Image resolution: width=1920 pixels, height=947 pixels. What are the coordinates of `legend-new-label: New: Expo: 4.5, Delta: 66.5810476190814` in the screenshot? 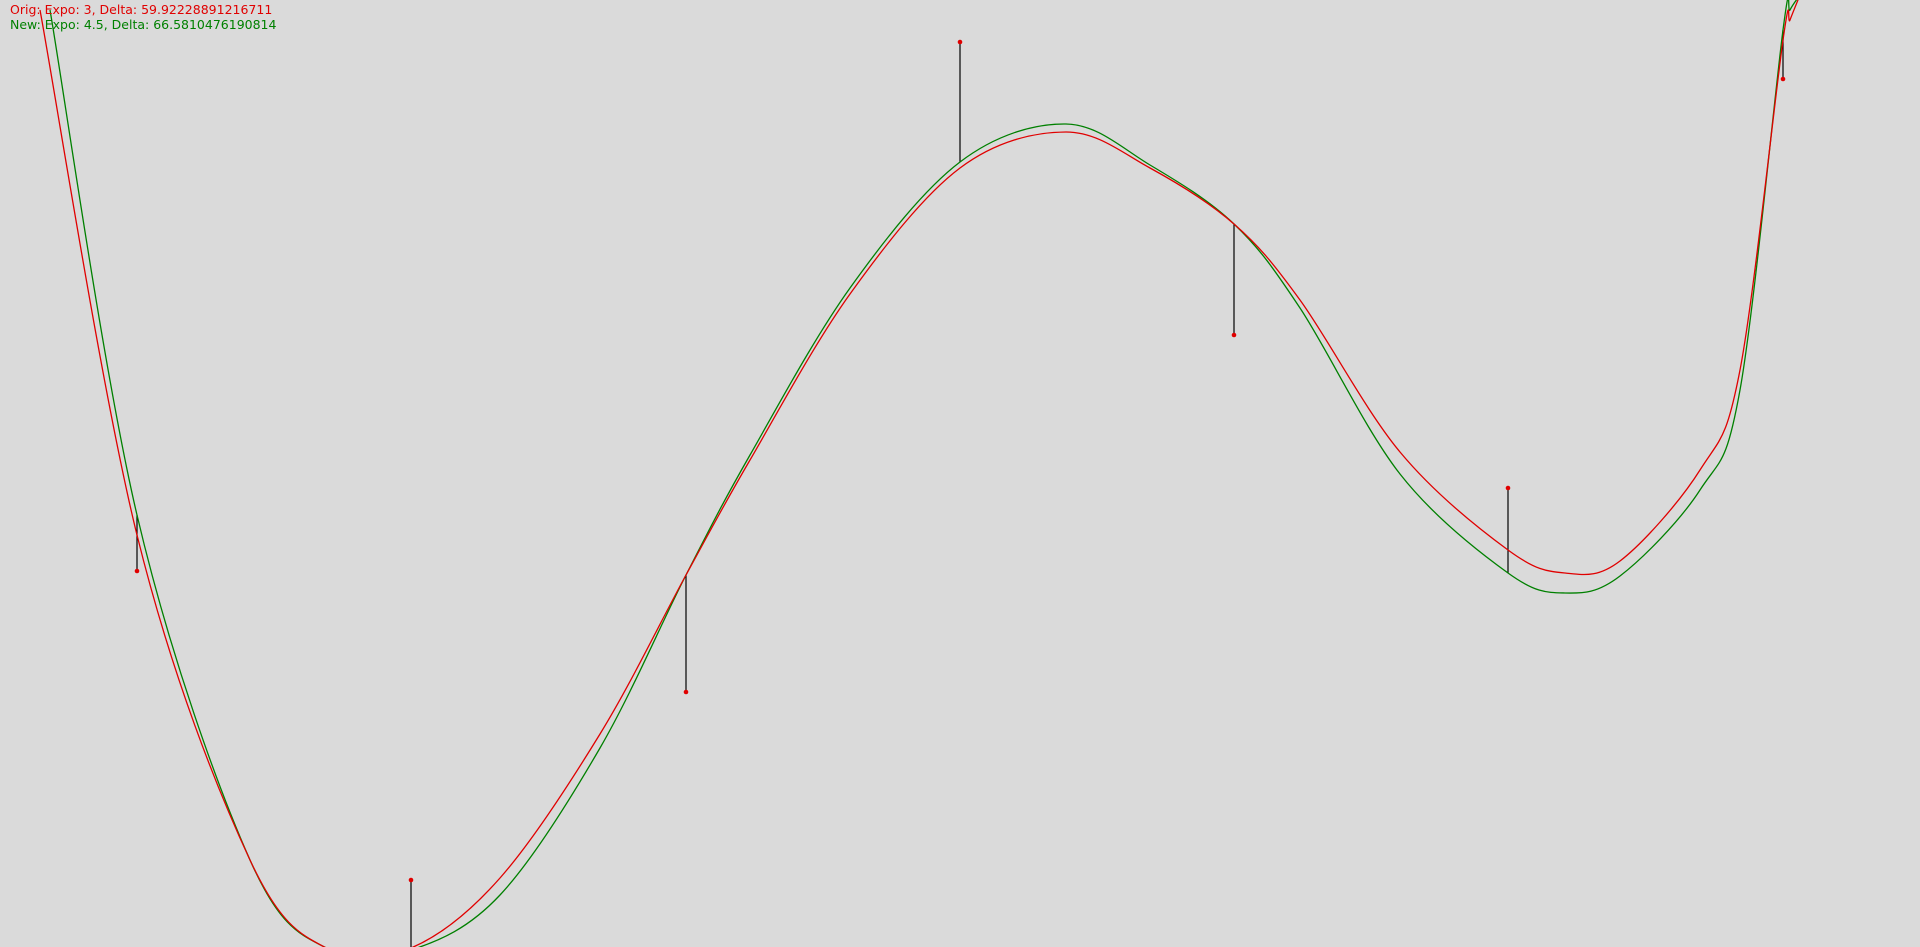 It's located at (143, 24).